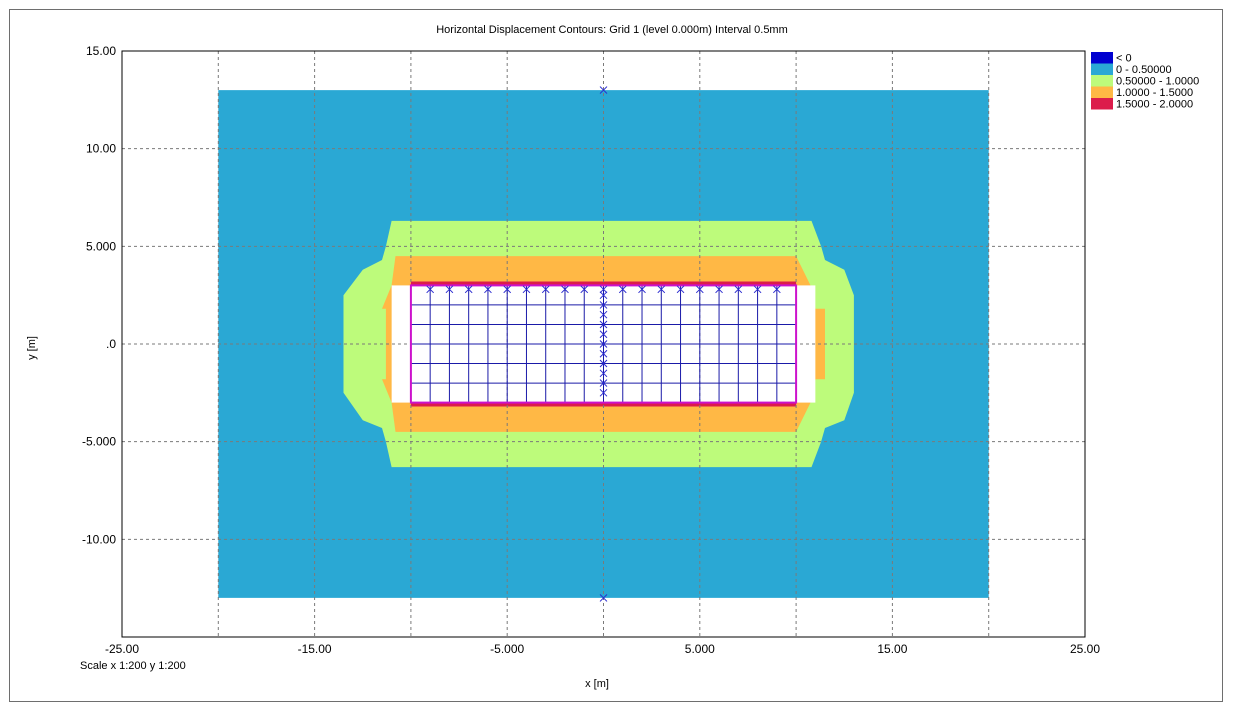  What do you see at coordinates (1157, 82) in the screenshot?
I see `legend-label-2: 0.50000 - 1.0000` at bounding box center [1157, 82].